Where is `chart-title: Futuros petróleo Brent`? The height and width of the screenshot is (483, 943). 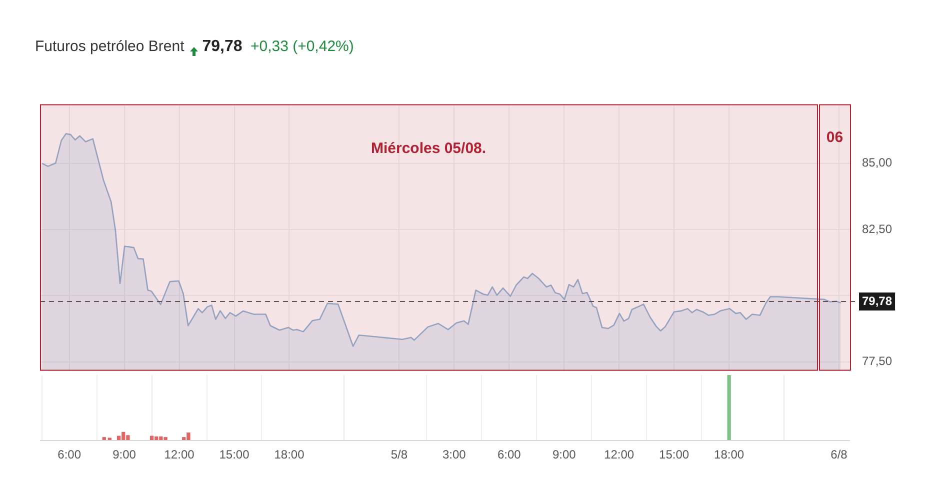
chart-title: Futuros petróleo Brent is located at coordinates (109, 46).